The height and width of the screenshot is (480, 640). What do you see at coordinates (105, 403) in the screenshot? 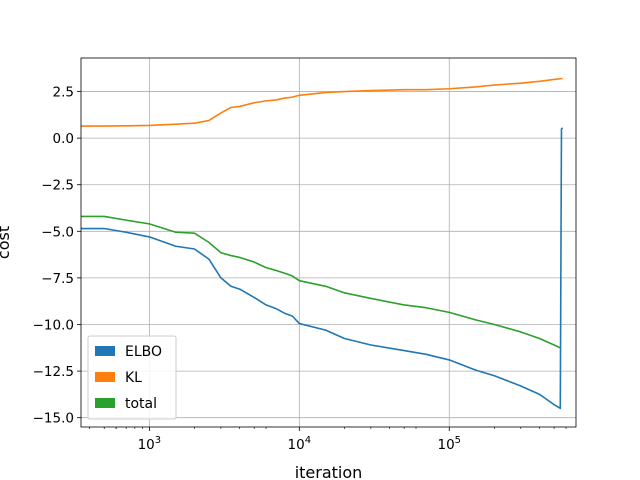
I see `legend-swatch-total` at bounding box center [105, 403].